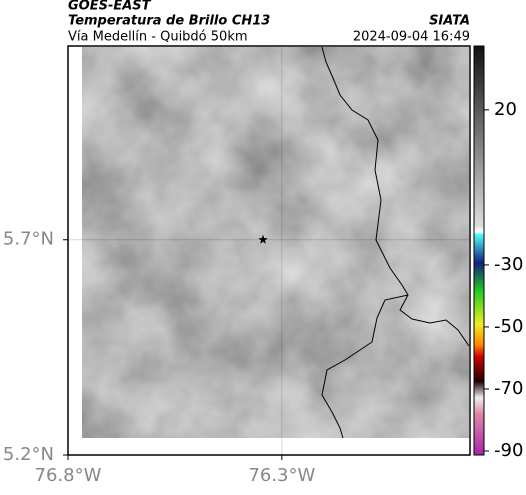 Image resolution: width=526 pixels, height=495 pixels. I want to click on colorbar-label: -50, so click(508, 326).